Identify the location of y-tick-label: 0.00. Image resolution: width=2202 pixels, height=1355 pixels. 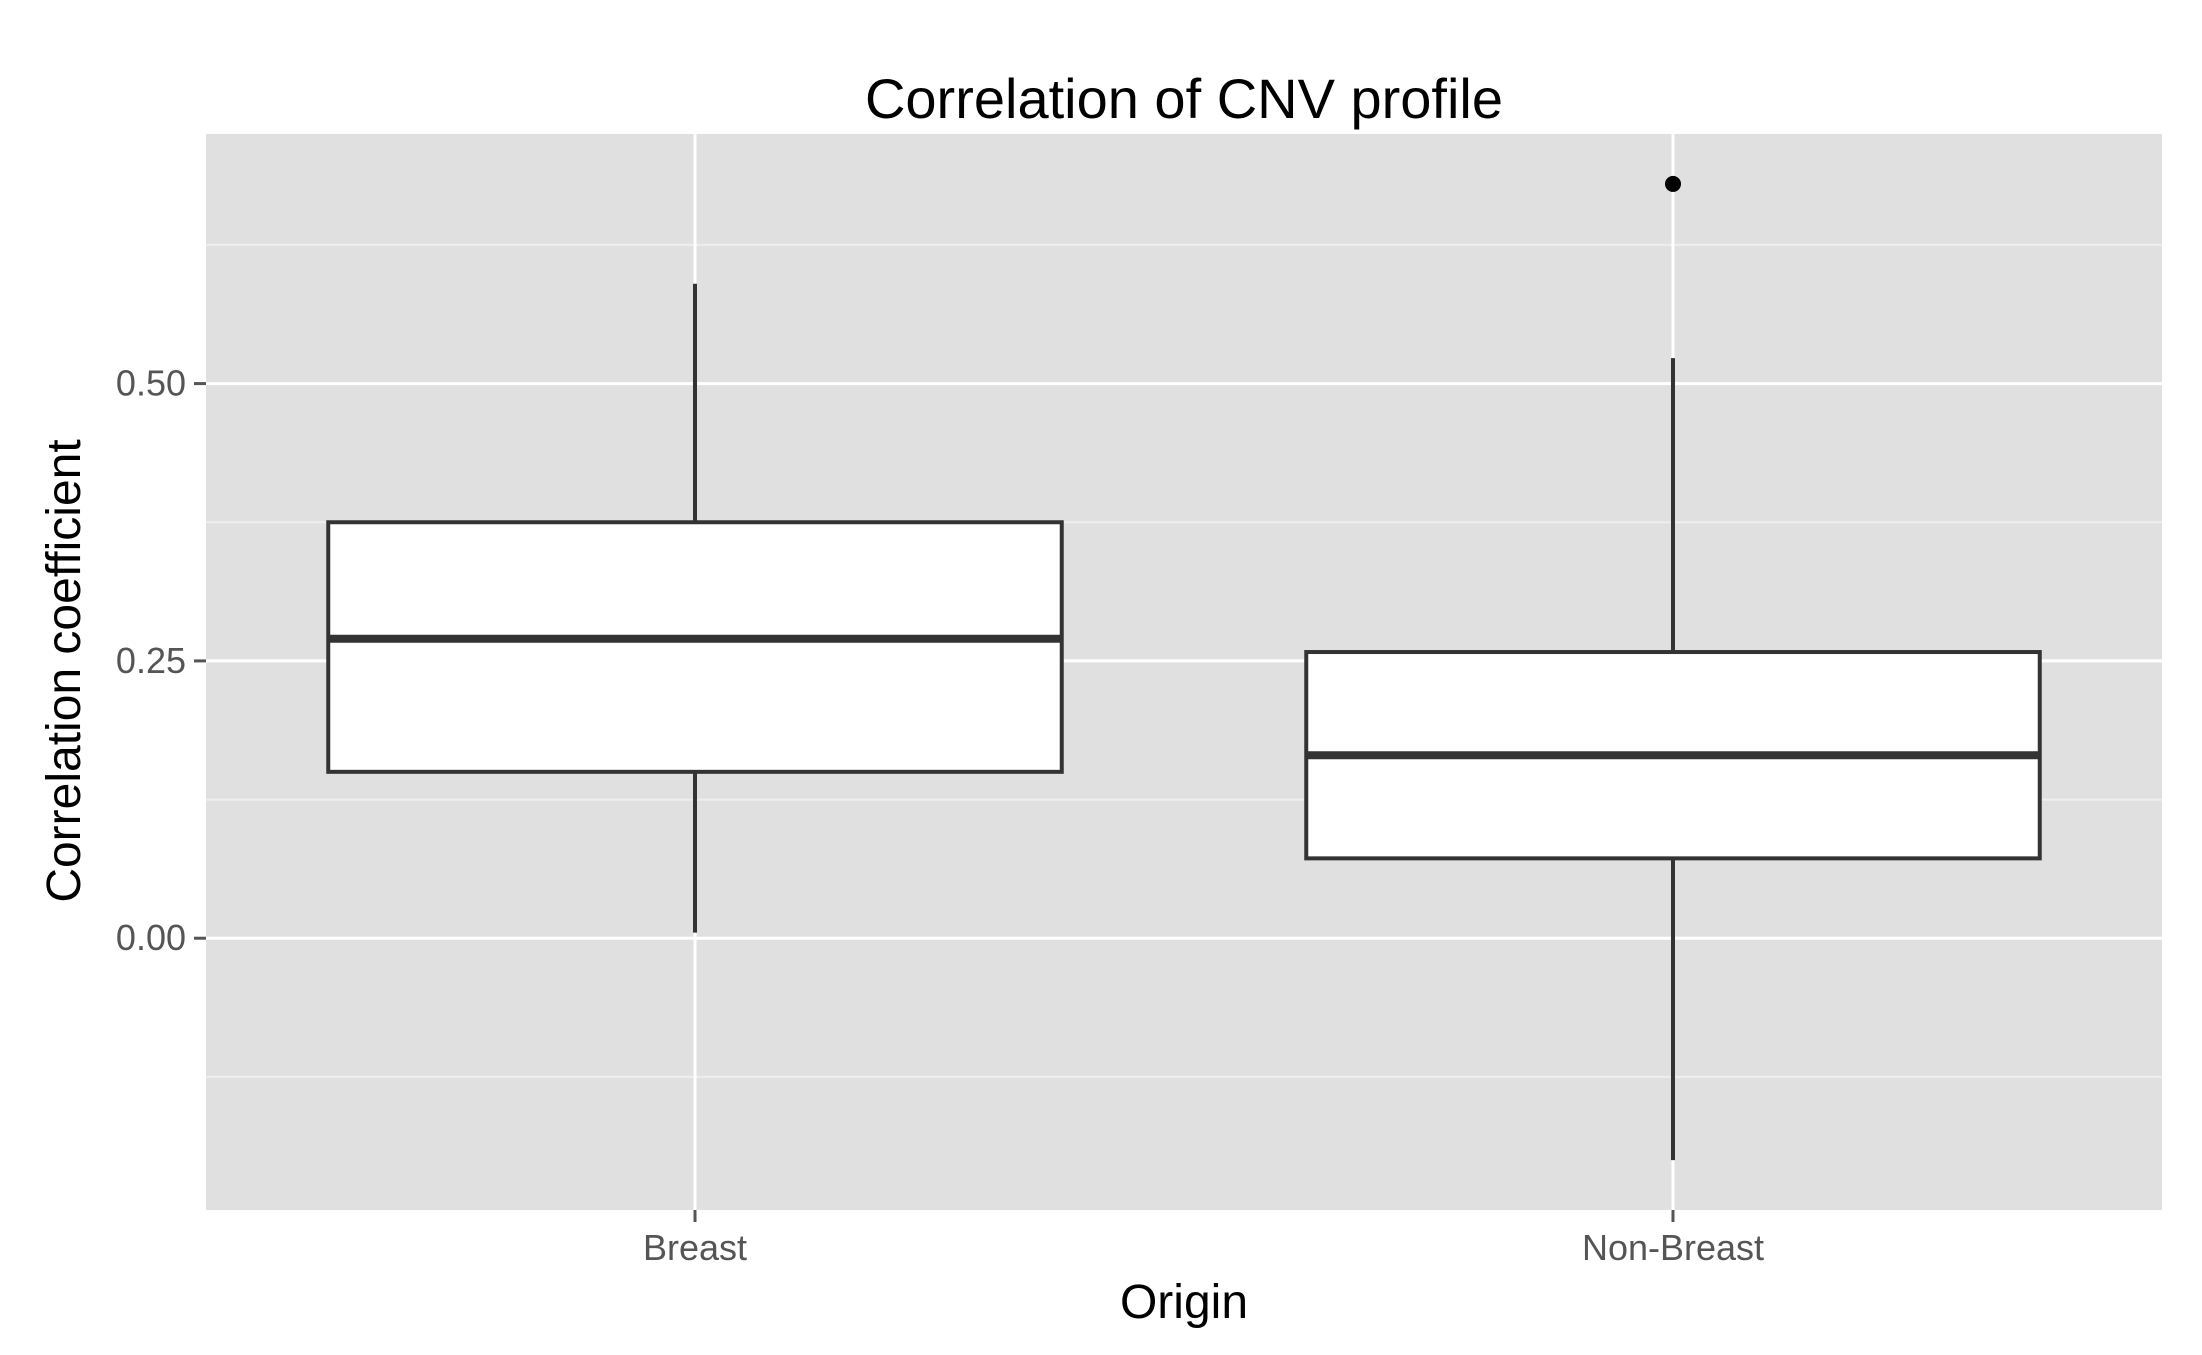
(151, 937).